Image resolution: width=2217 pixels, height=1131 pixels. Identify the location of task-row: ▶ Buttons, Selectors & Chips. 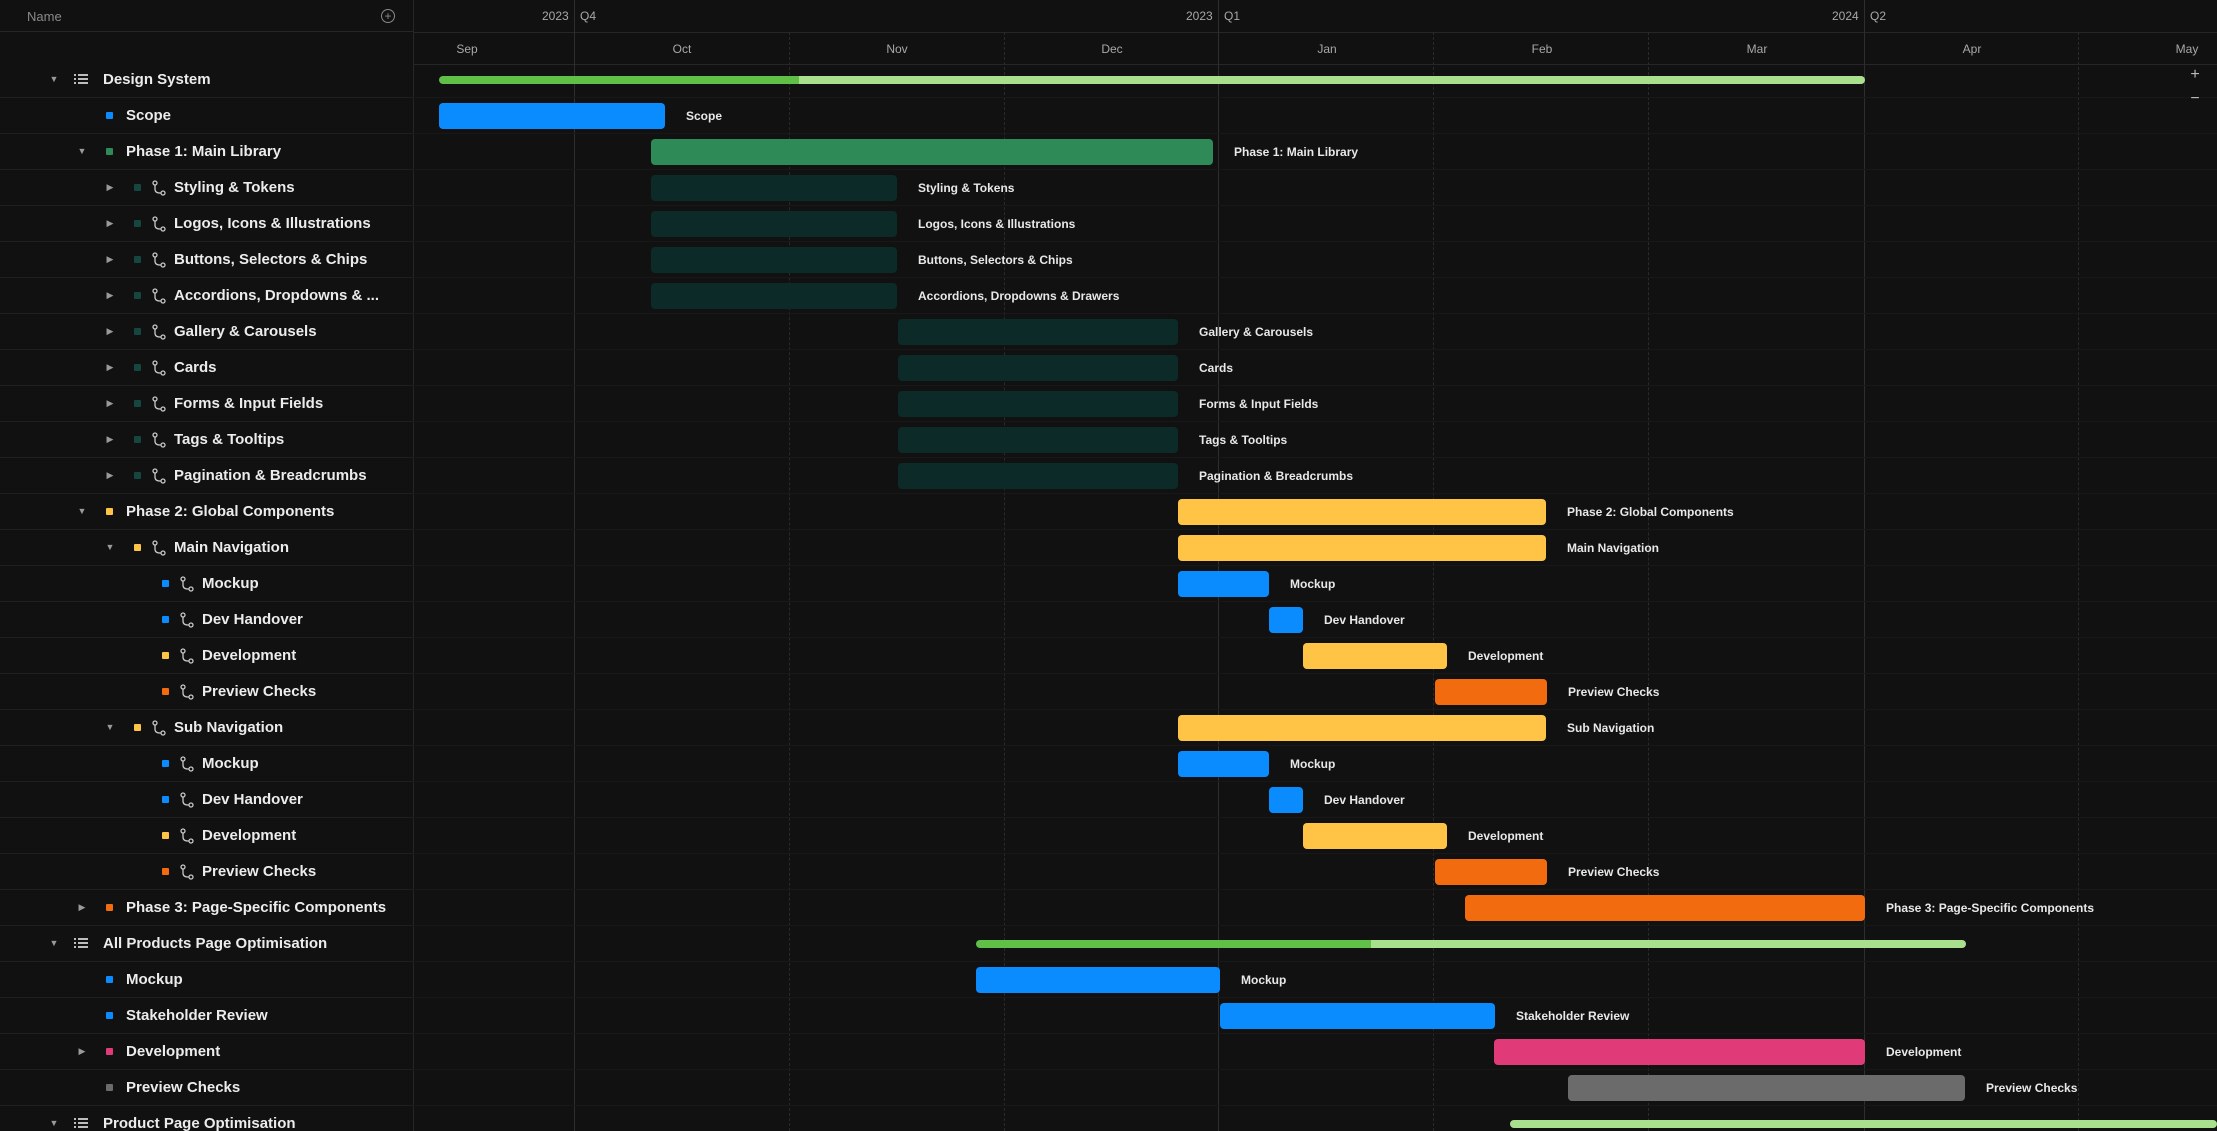
(206, 260).